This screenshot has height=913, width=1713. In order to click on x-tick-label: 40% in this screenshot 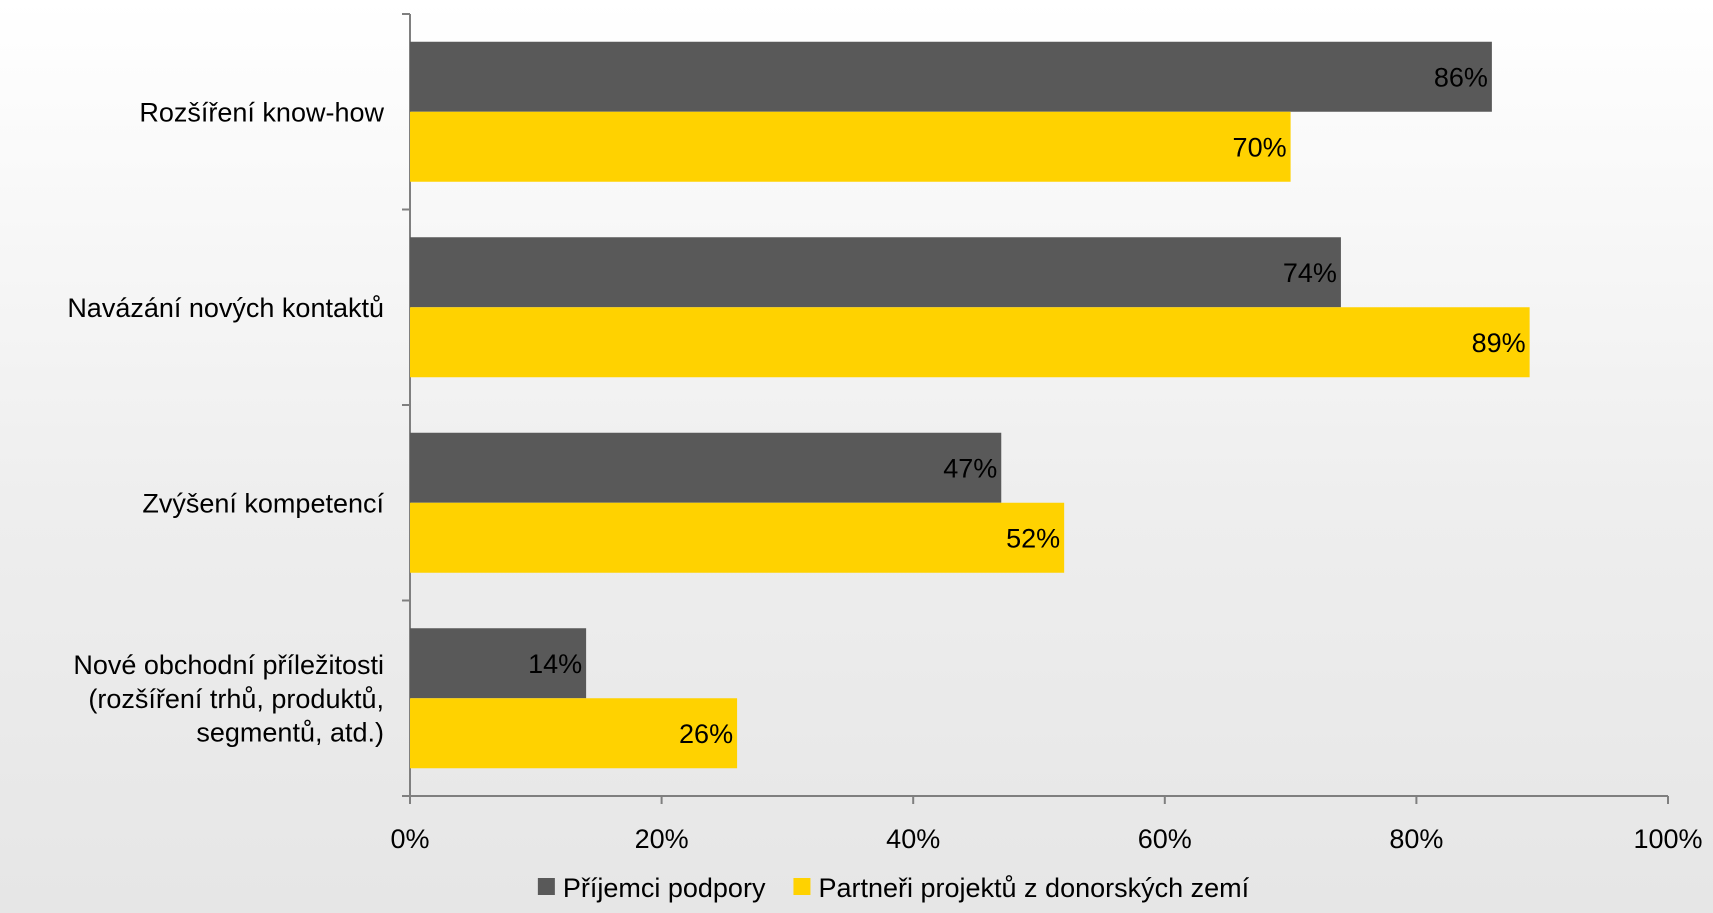, I will do `click(913, 839)`.